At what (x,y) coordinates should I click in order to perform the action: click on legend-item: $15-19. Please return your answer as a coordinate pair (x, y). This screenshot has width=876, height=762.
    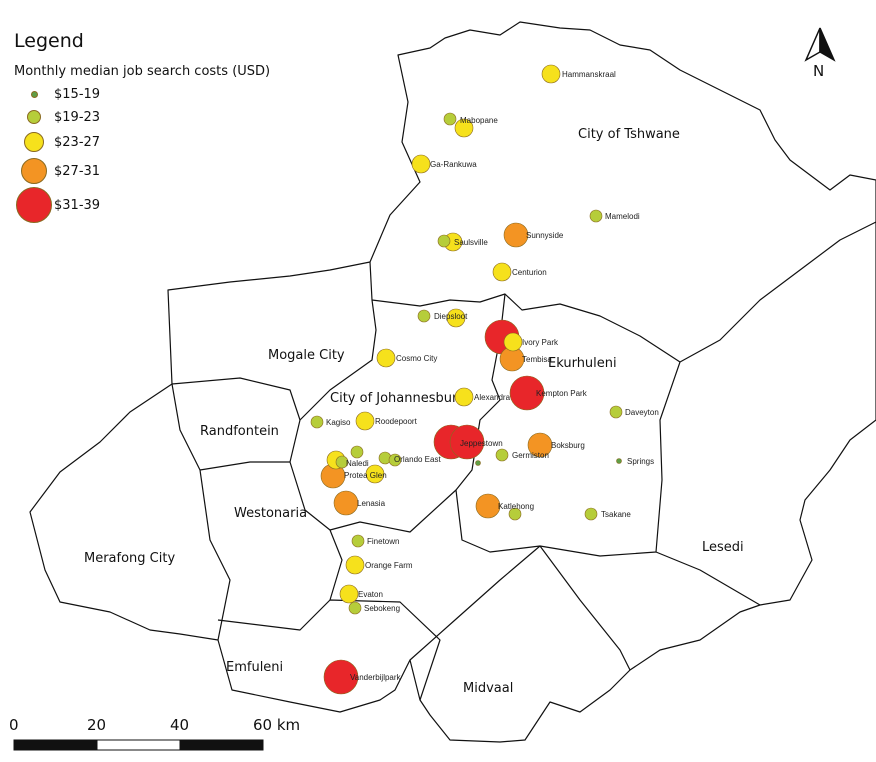
    Looking at the image, I should click on (142, 94).